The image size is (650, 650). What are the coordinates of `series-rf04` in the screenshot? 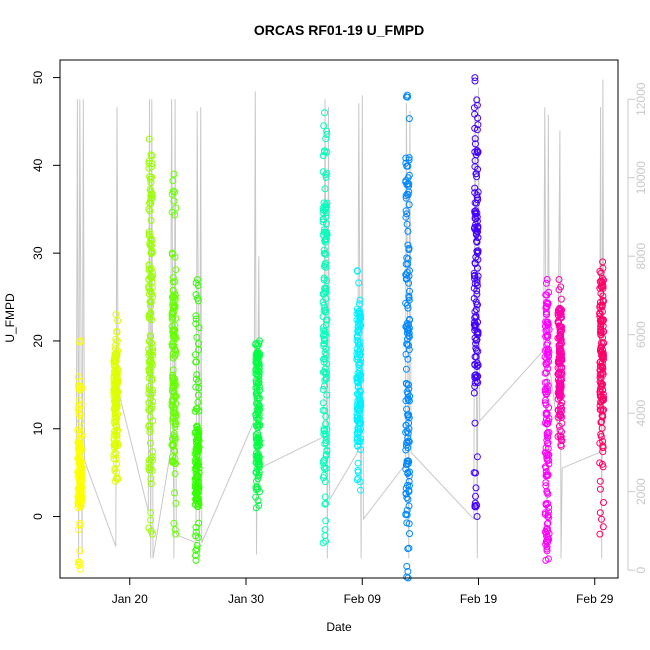 It's located at (174, 354).